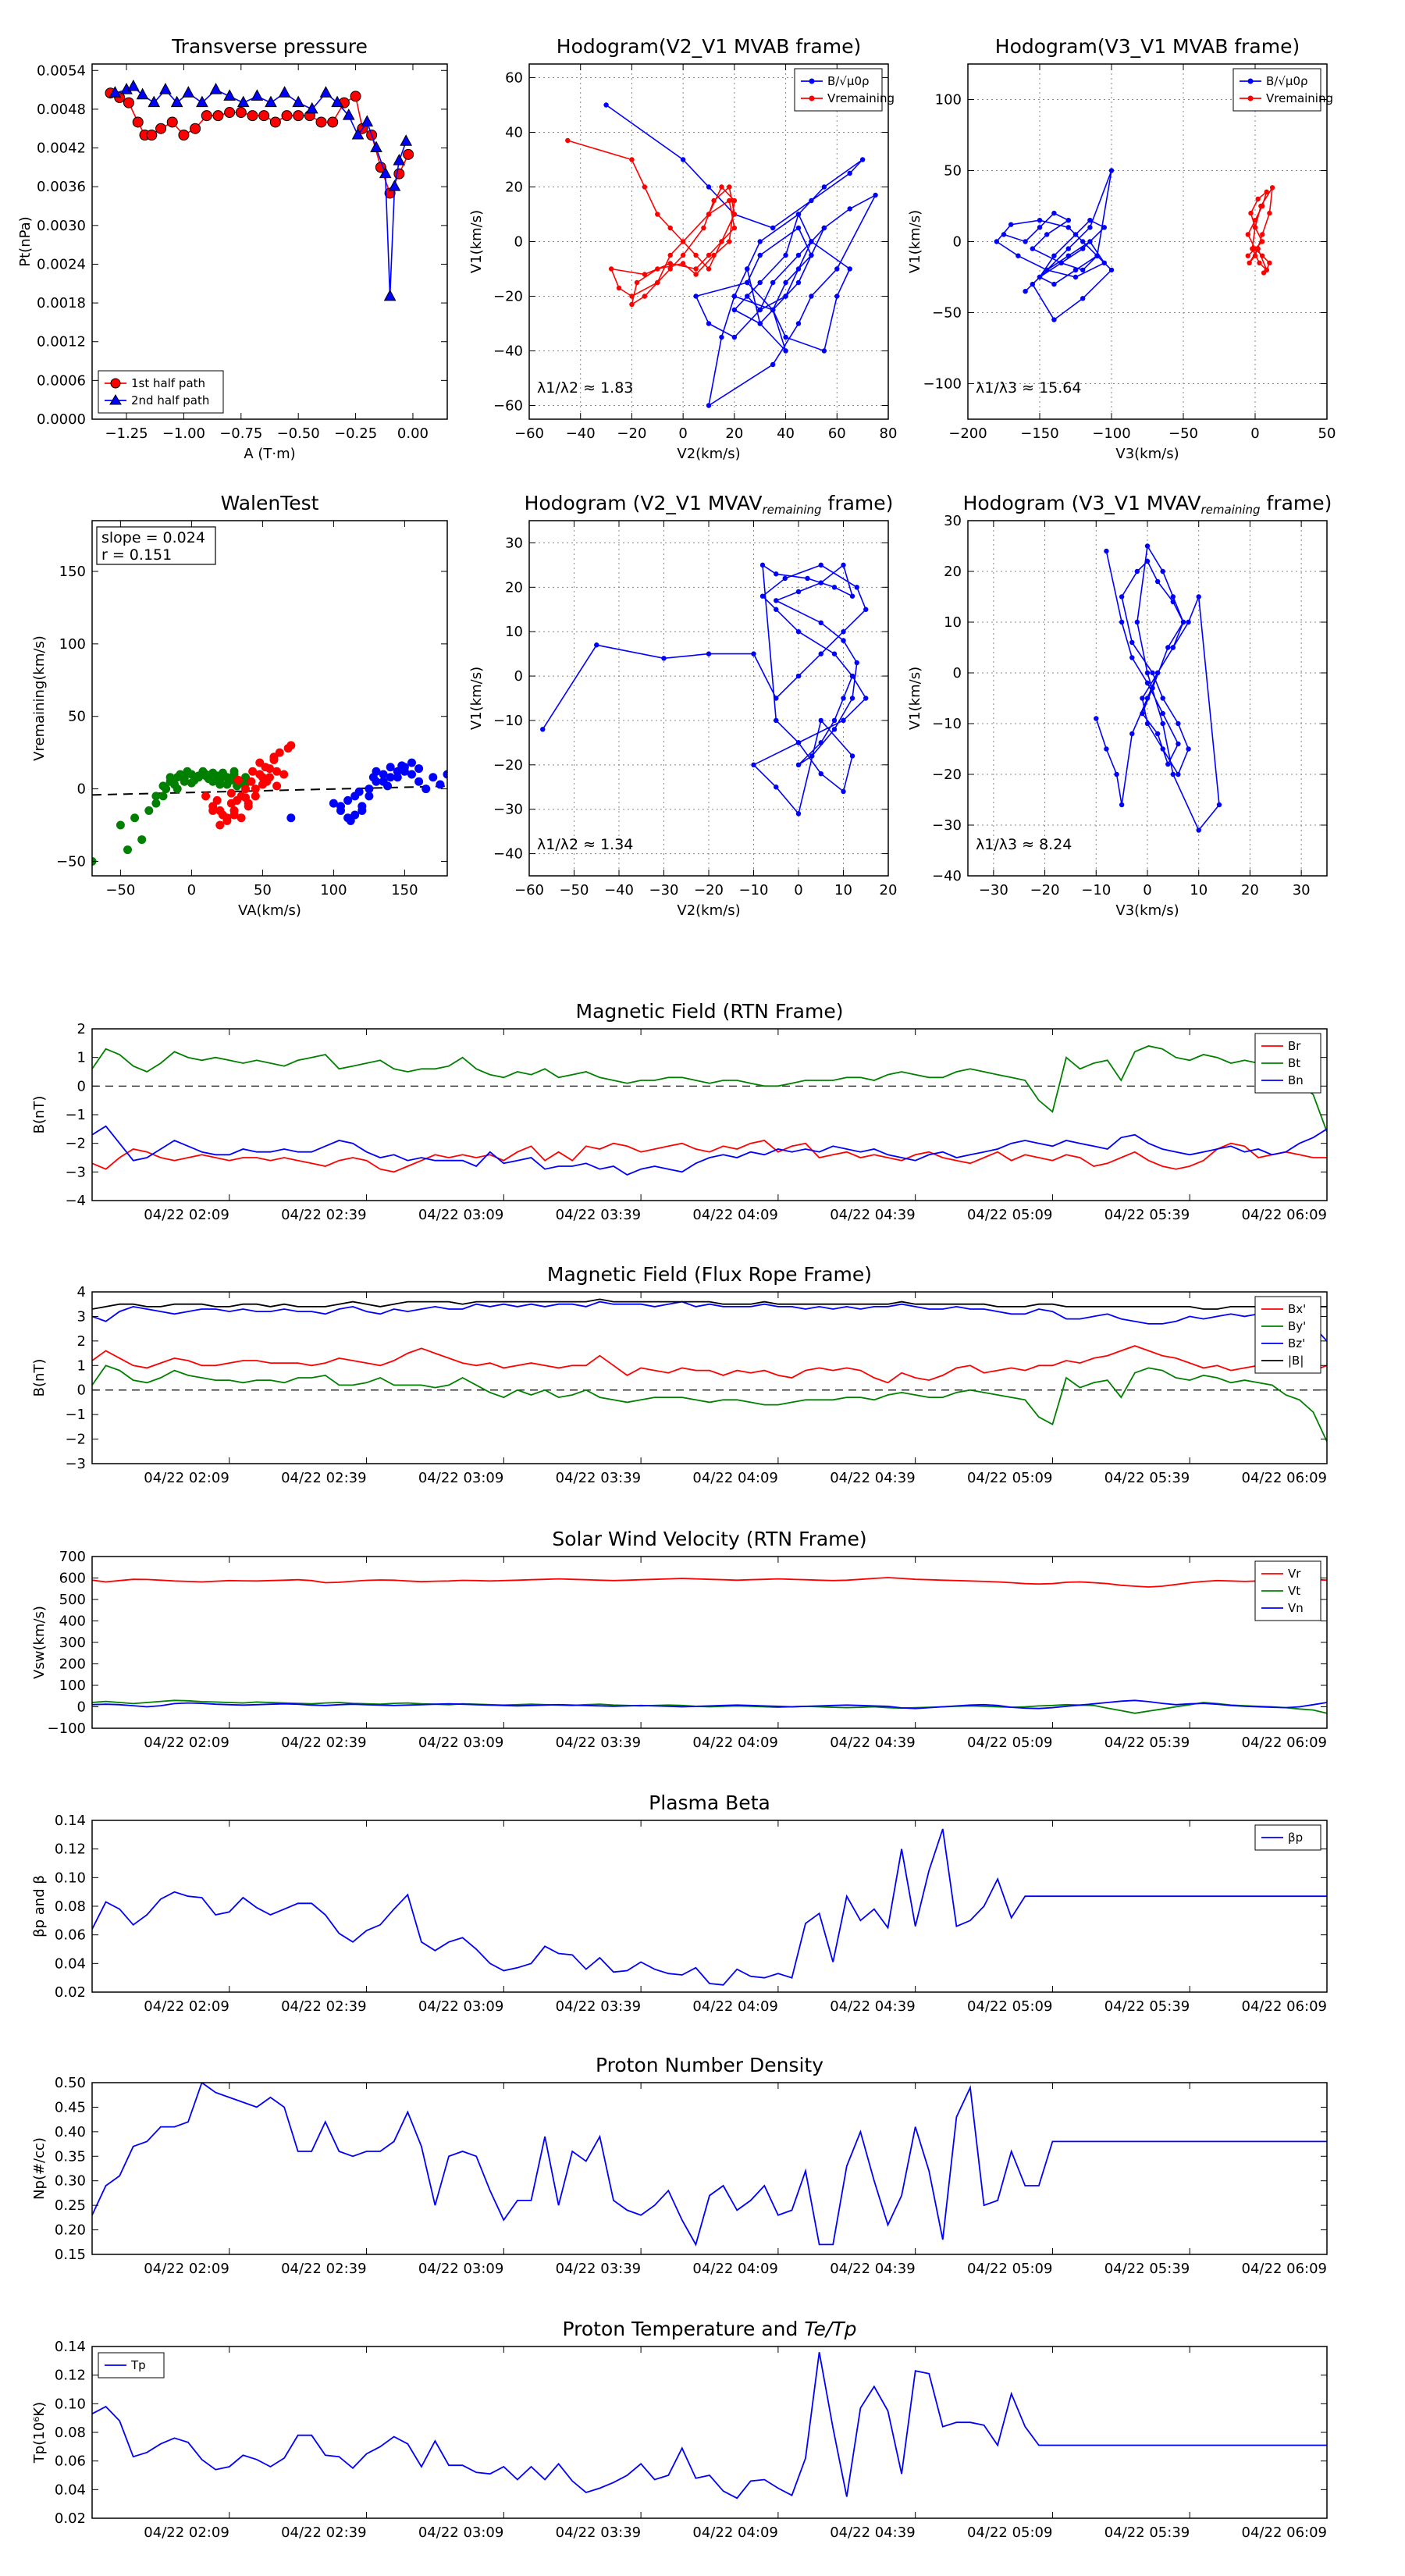 This screenshot has height=2576, width=1405. Describe the element at coordinates (40, 2433) in the screenshot. I see `y-axis-label: Tp(10⁶K)` at that location.